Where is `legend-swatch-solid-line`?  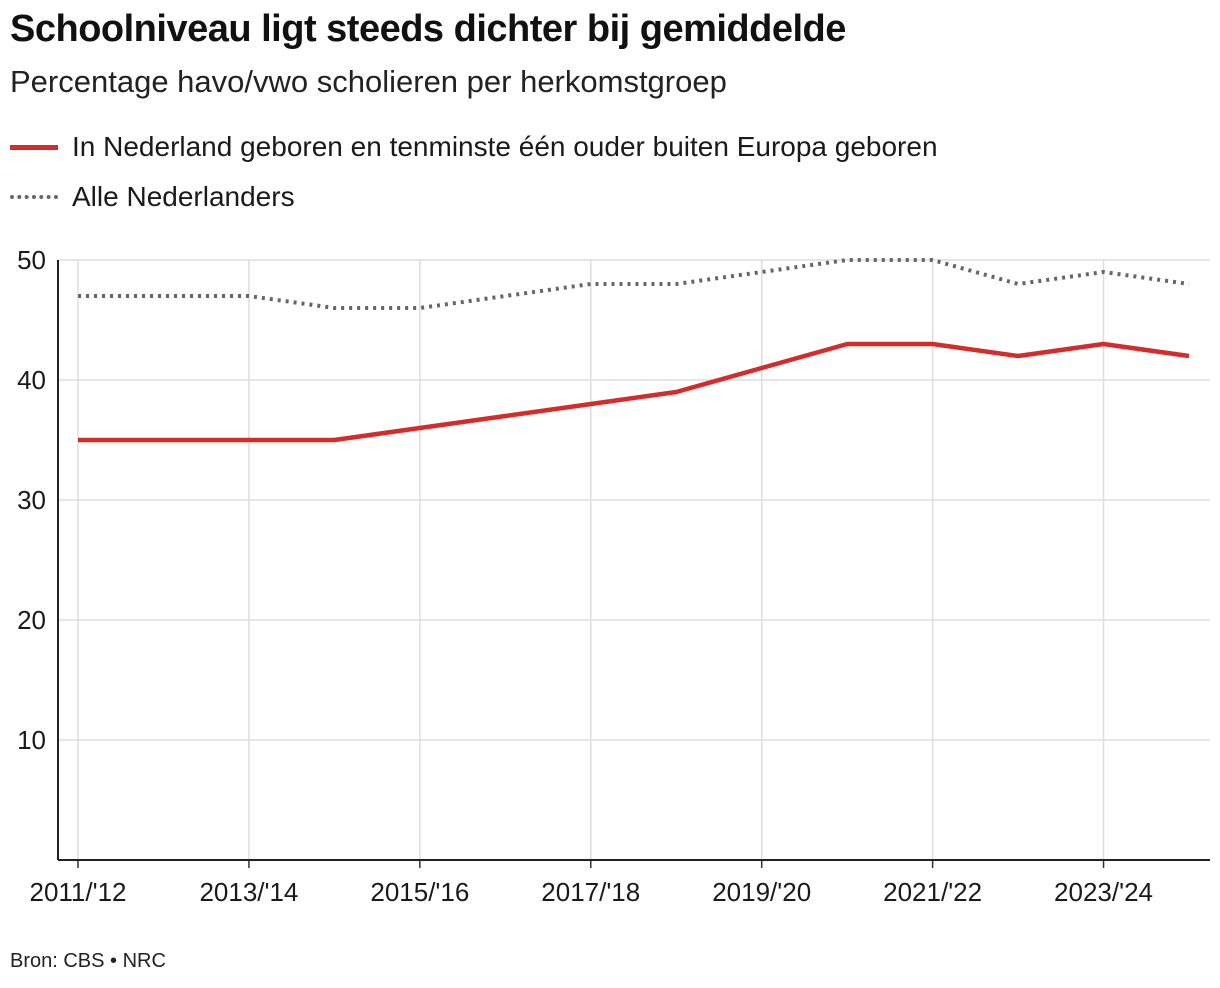 legend-swatch-solid-line is located at coordinates (34, 147).